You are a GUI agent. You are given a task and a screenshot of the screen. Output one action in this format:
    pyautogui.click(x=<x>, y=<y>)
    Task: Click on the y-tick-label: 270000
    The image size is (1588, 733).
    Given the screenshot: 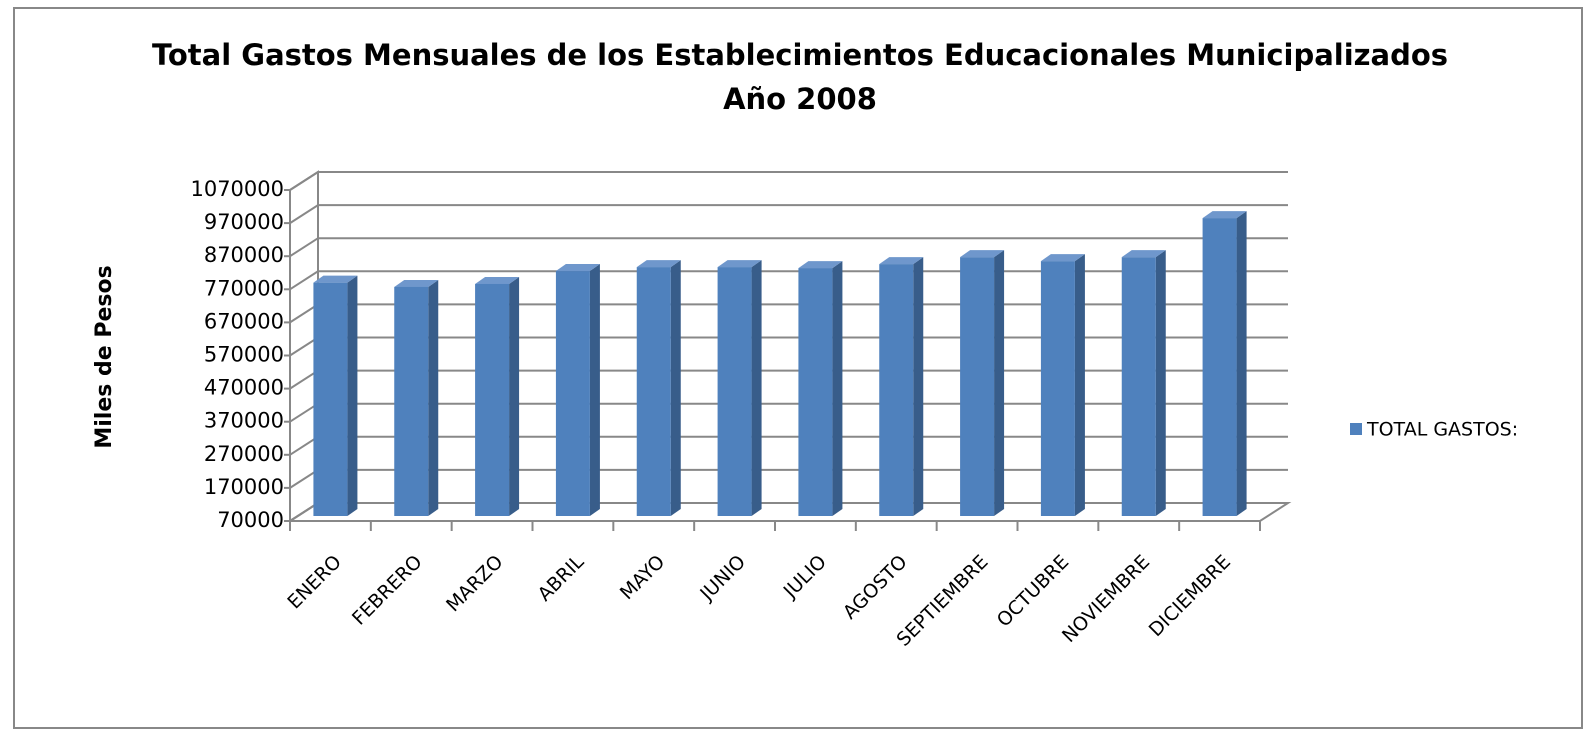 What is the action you would take?
    pyautogui.click(x=244, y=454)
    